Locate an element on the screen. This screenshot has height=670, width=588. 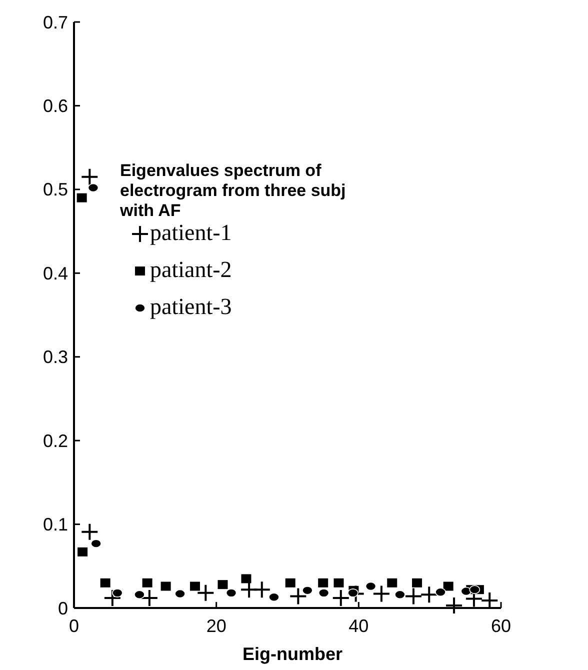
x-tick-label: 60 is located at coordinates (501, 626).